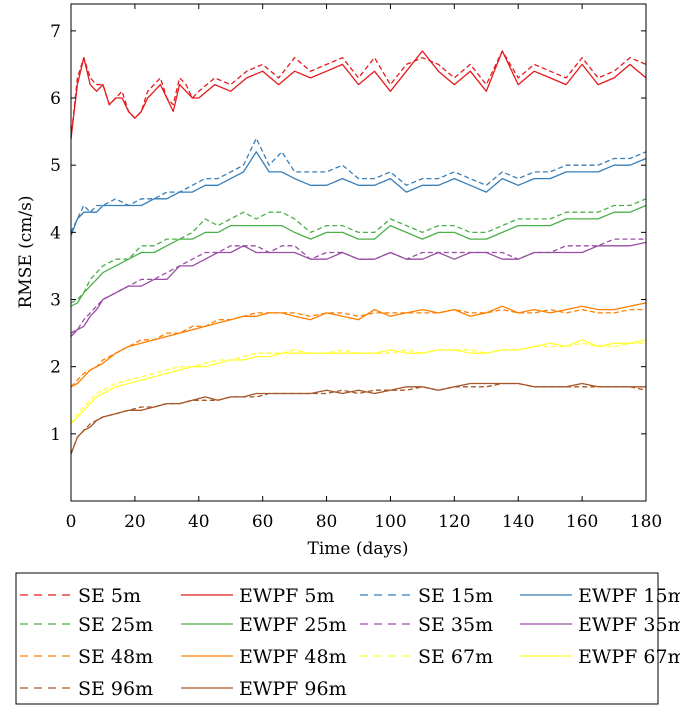  I want to click on legend-label-1: EWPF 5m, so click(287, 596).